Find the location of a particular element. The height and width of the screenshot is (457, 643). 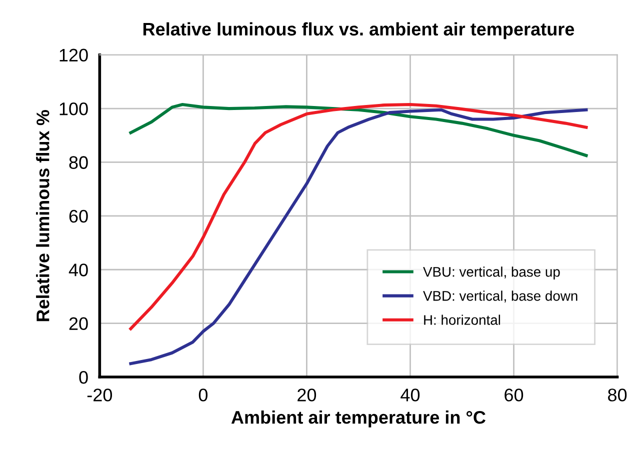

legend-label: VBD: vertical, base down is located at coordinates (500, 296).